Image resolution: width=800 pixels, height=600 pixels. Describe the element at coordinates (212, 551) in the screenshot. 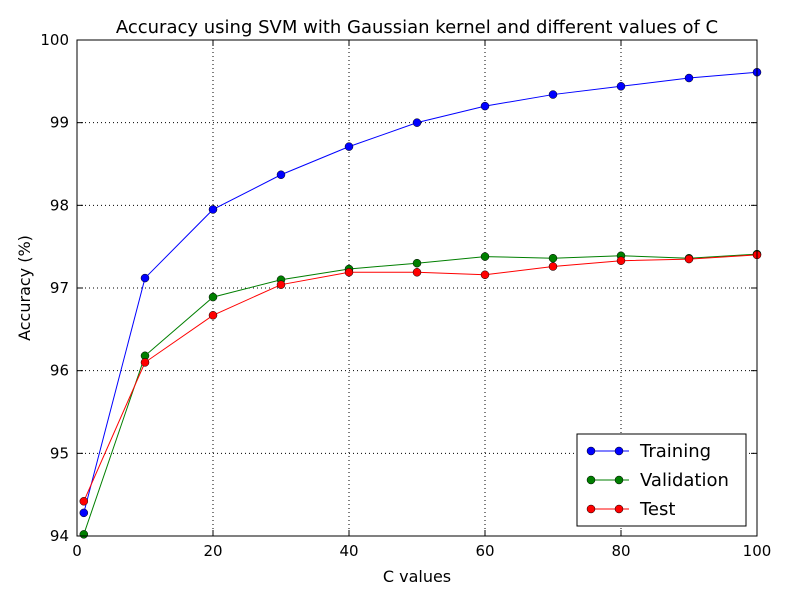

I see `x-tick-label: 20` at that location.